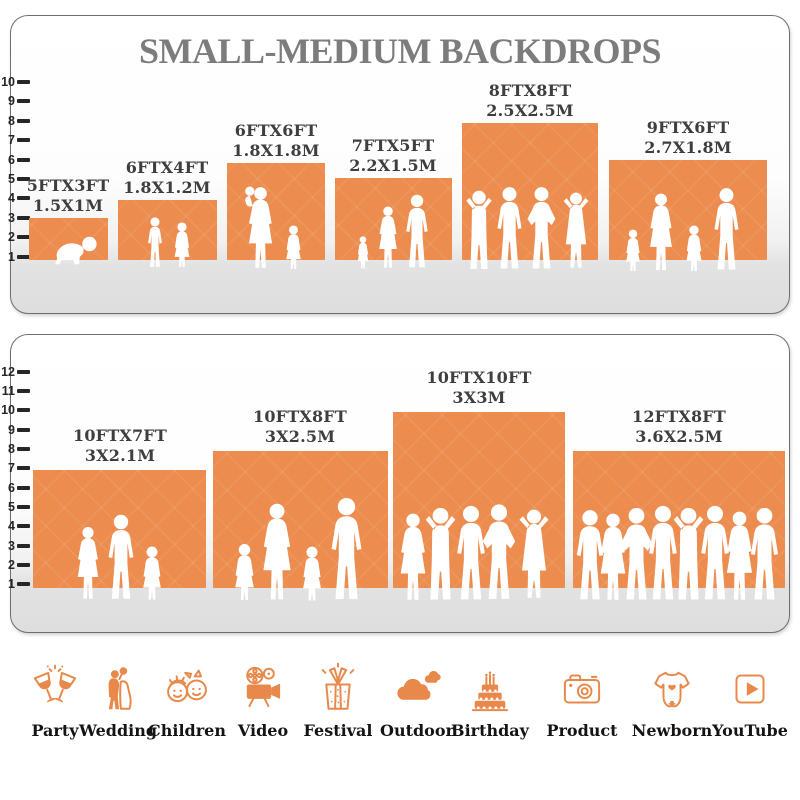 This screenshot has height=800, width=800. I want to click on outdoor-icon, so click(419, 685).